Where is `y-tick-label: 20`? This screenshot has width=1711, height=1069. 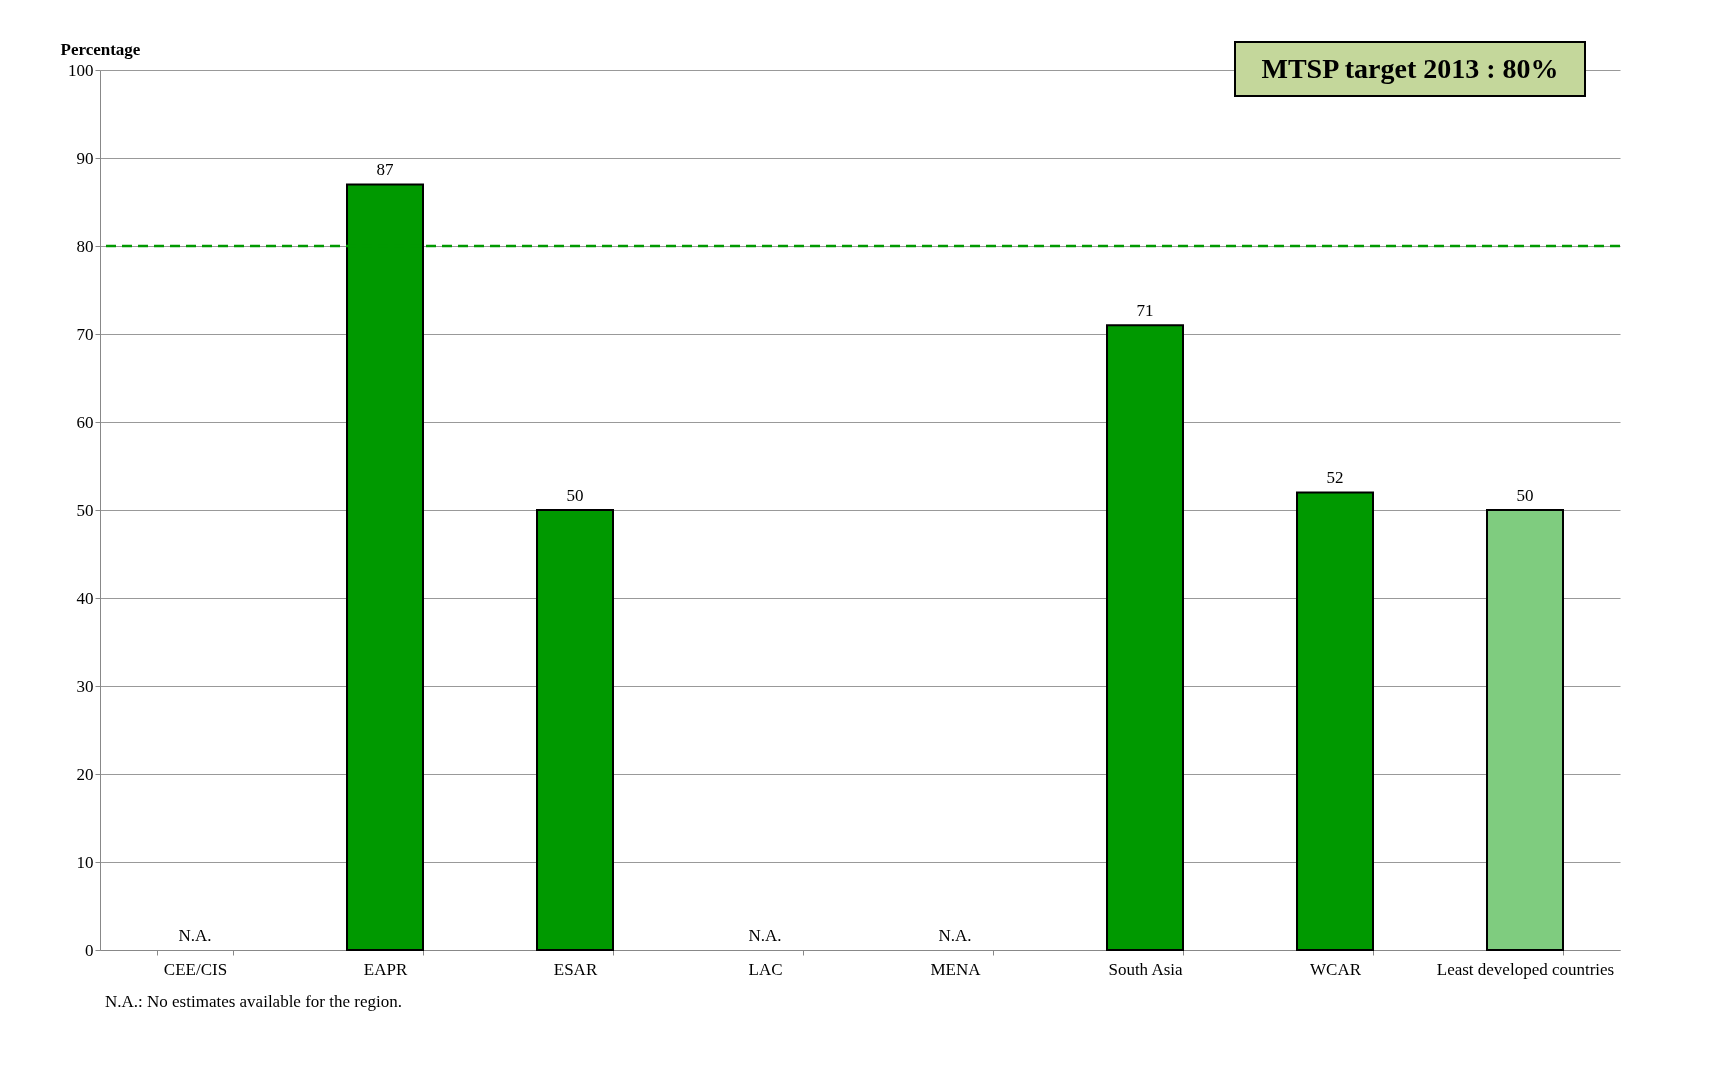 y-tick-label: 20 is located at coordinates (85, 774).